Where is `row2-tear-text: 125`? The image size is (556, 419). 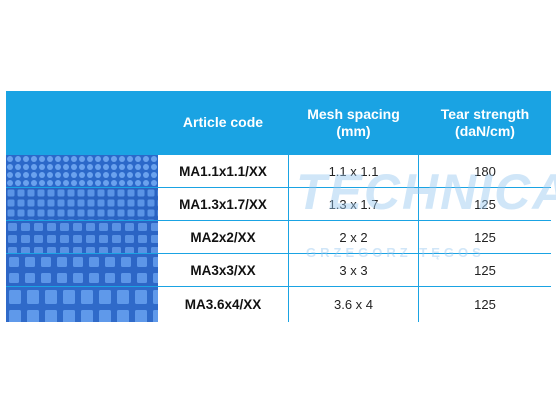
row2-tear-text: 125 is located at coordinates (485, 204).